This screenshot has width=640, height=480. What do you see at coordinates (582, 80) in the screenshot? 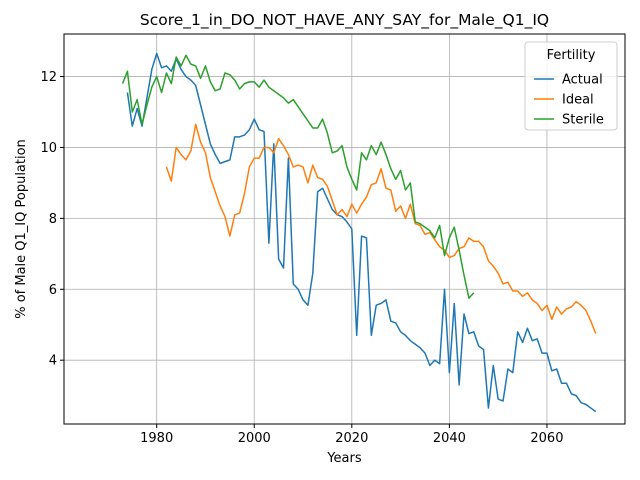
I see `legend-label-actual: Actual` at bounding box center [582, 80].